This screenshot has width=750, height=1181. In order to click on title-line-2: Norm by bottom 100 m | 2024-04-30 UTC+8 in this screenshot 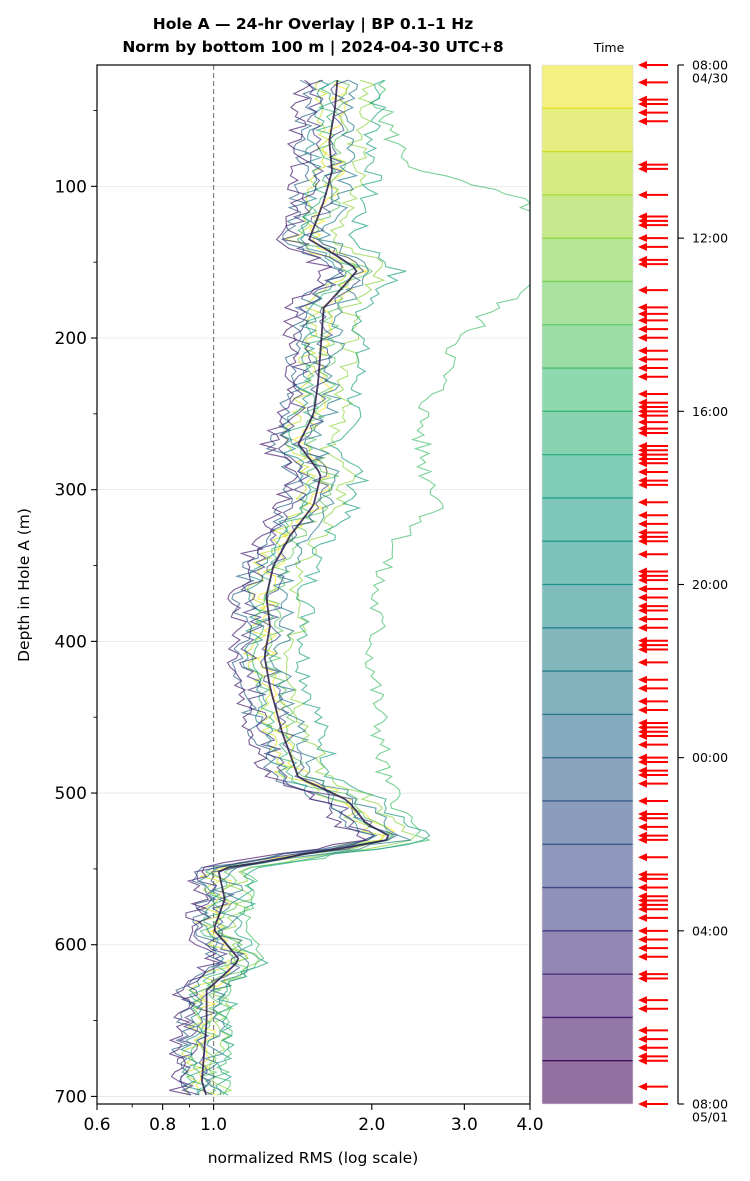, I will do `click(312, 47)`.